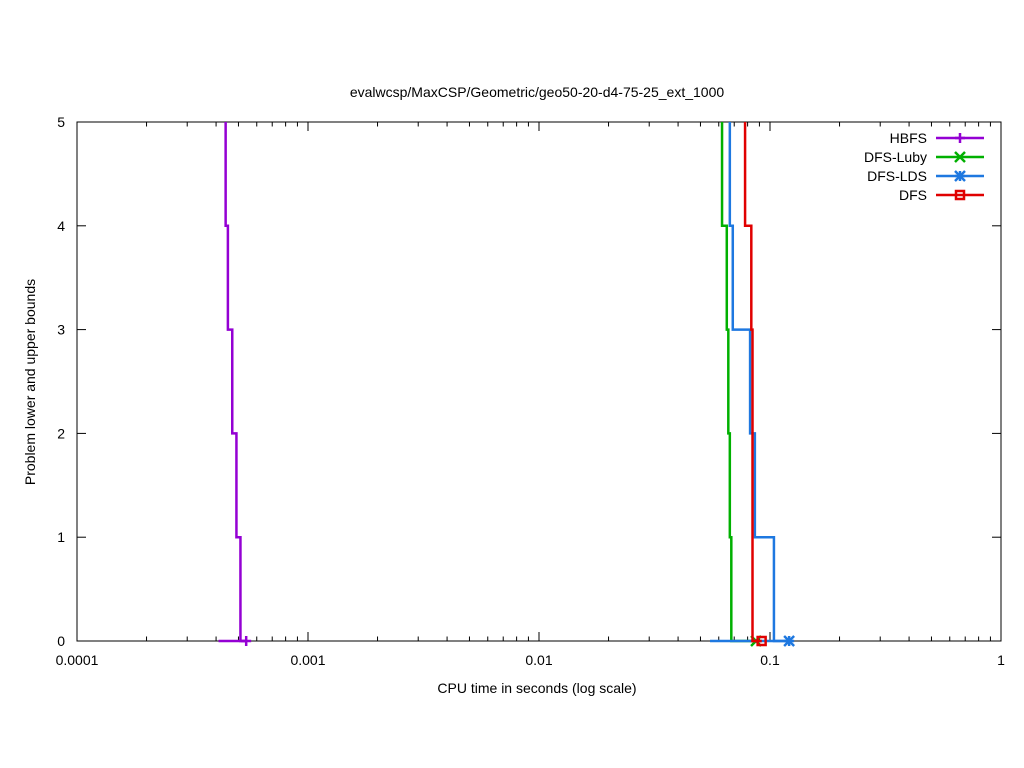 The height and width of the screenshot is (768, 1024). I want to click on series-dfs, so click(755, 384).